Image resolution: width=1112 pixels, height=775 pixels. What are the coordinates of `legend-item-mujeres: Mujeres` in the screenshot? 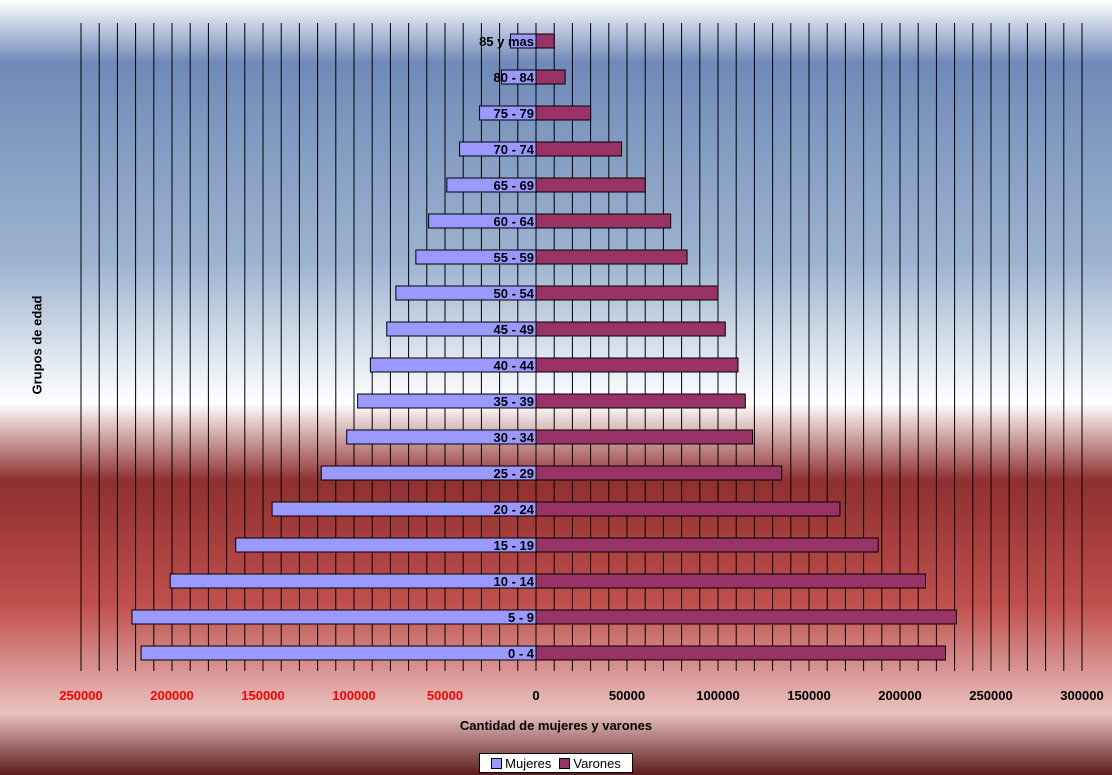 It's located at (521, 763).